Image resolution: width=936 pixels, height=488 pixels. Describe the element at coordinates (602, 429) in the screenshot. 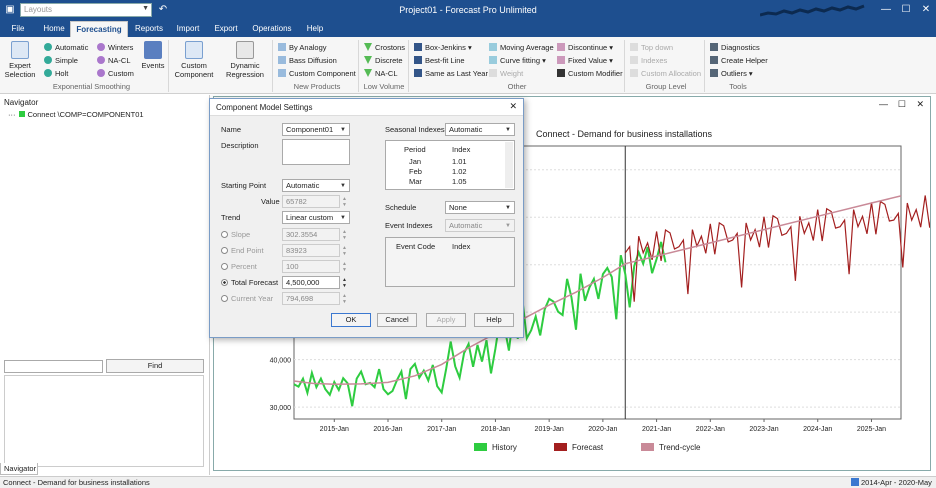

I see `x-tick-label: 2020-Jan` at that location.